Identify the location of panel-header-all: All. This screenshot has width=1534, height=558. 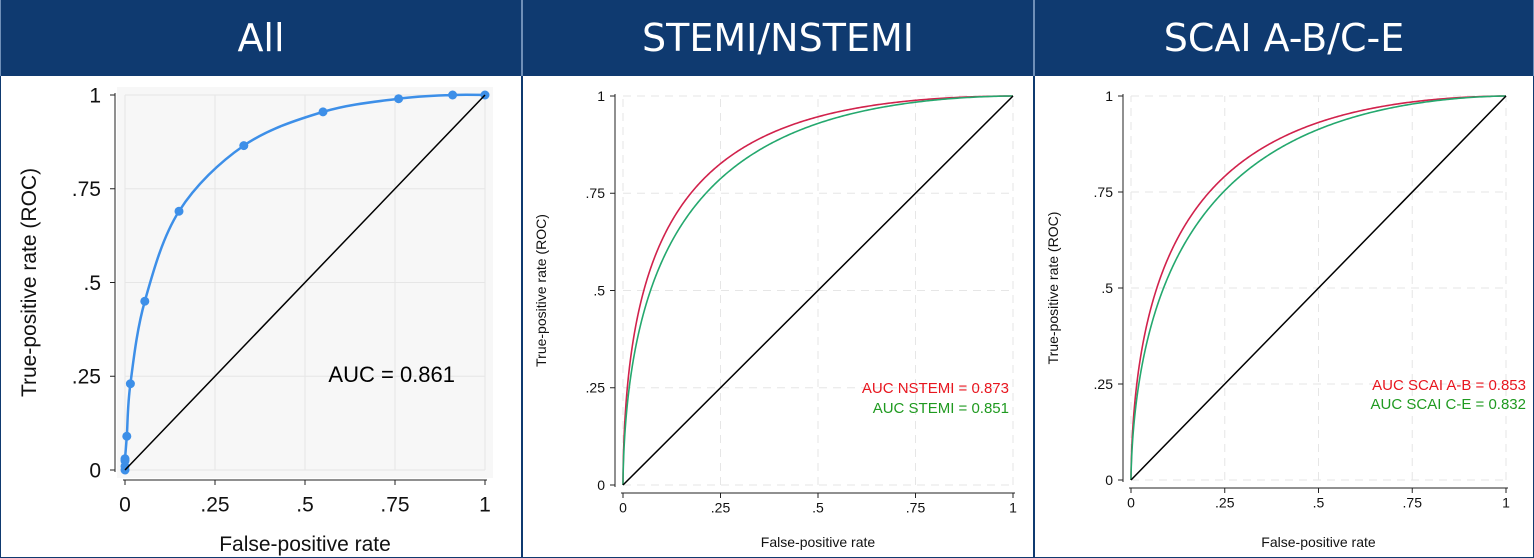
(261, 38).